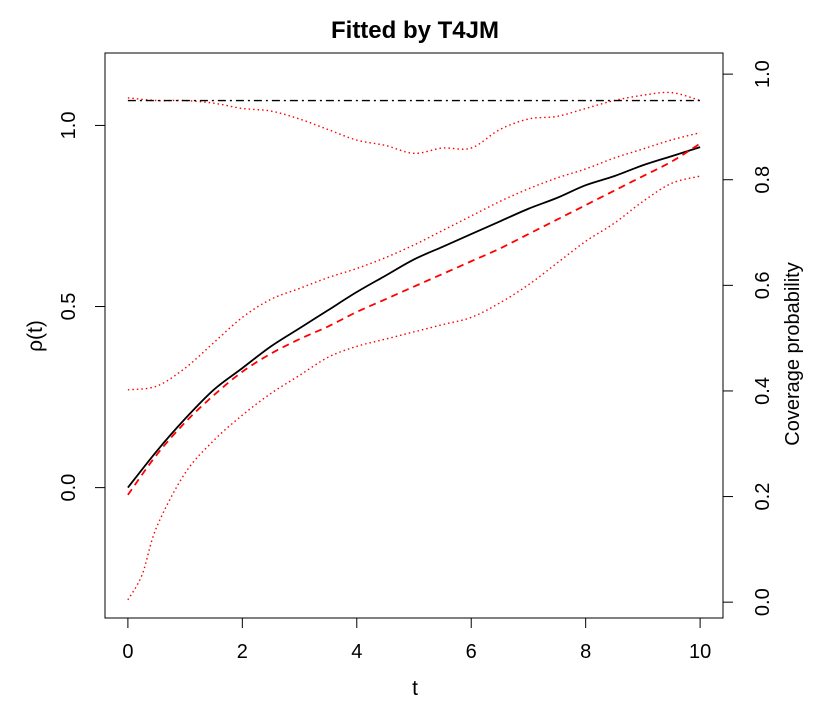 The image size is (830, 709). What do you see at coordinates (69, 126) in the screenshot?
I see `y-tick-label: 1.0` at bounding box center [69, 126].